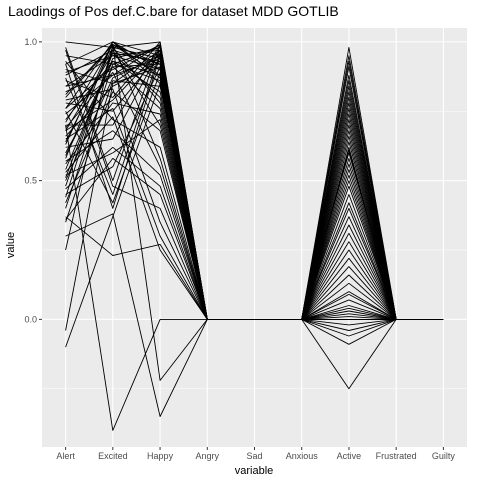 The width and height of the screenshot is (480, 480). Describe the element at coordinates (302, 456) in the screenshot. I see `x-tick-label: Anxious` at that location.